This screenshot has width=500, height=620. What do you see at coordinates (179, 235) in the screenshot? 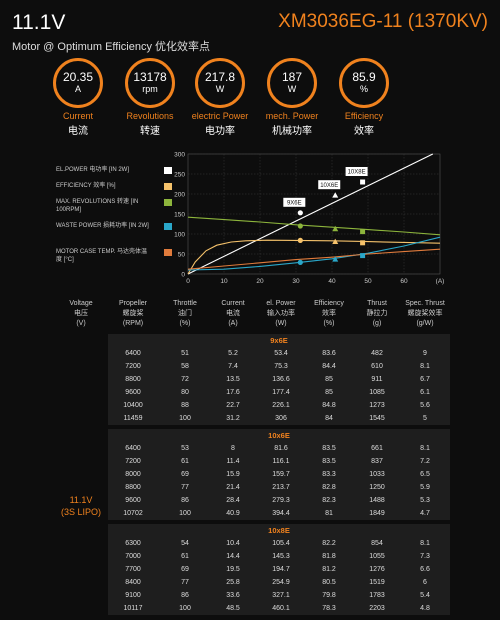
I see `y-tick-label: 100` at bounding box center [179, 235].